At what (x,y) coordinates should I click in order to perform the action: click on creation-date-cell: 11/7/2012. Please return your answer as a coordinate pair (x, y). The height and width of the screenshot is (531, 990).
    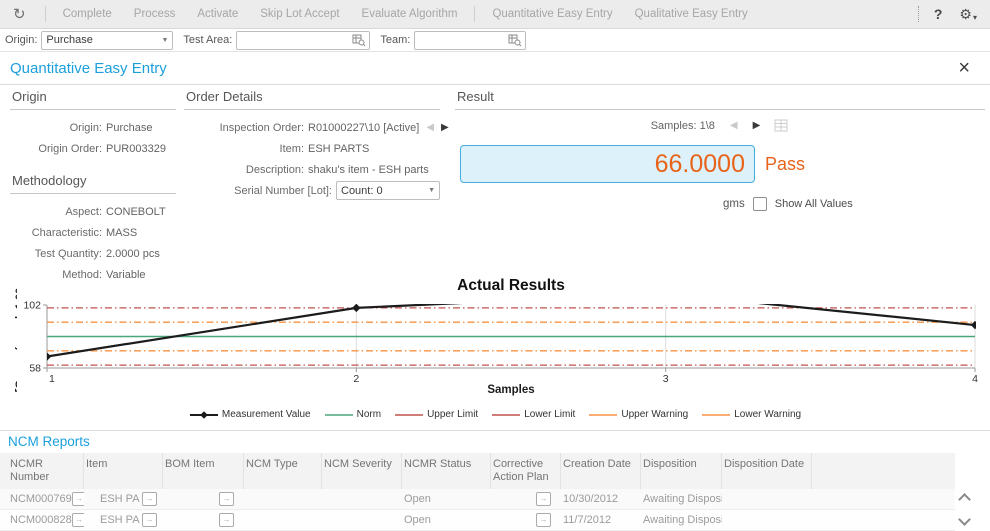
    Looking at the image, I should click on (587, 520).